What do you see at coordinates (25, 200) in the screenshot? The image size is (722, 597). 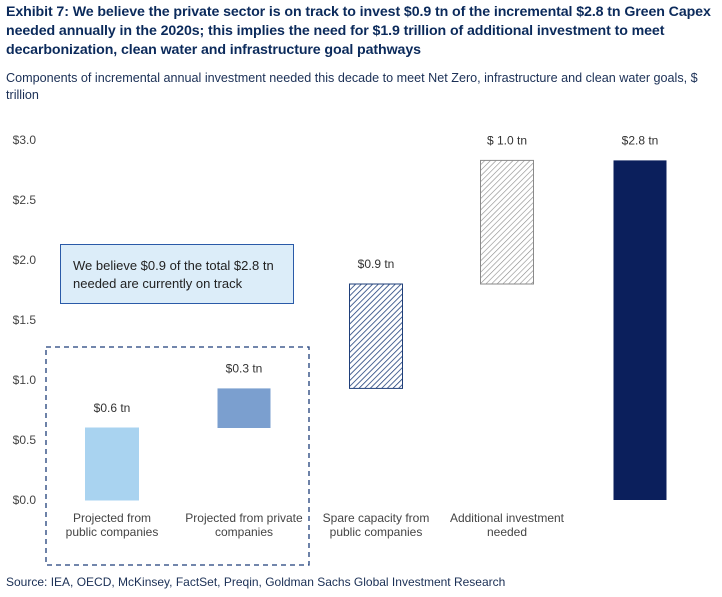 I see `y-tick-label: $2.5` at bounding box center [25, 200].